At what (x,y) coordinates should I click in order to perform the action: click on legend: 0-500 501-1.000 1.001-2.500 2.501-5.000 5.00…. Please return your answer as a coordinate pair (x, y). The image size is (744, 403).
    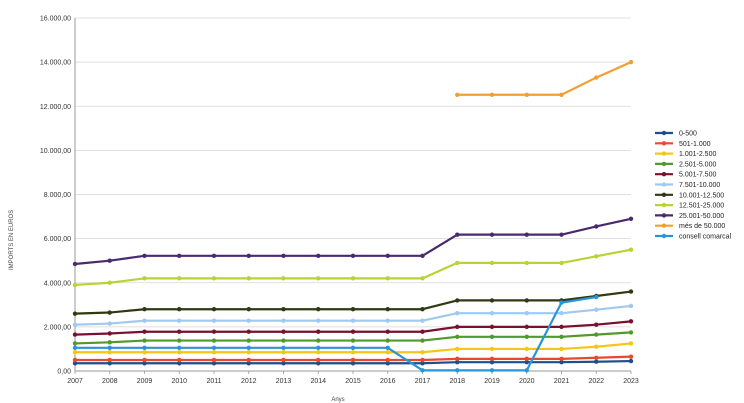
    Looking at the image, I should click on (693, 186).